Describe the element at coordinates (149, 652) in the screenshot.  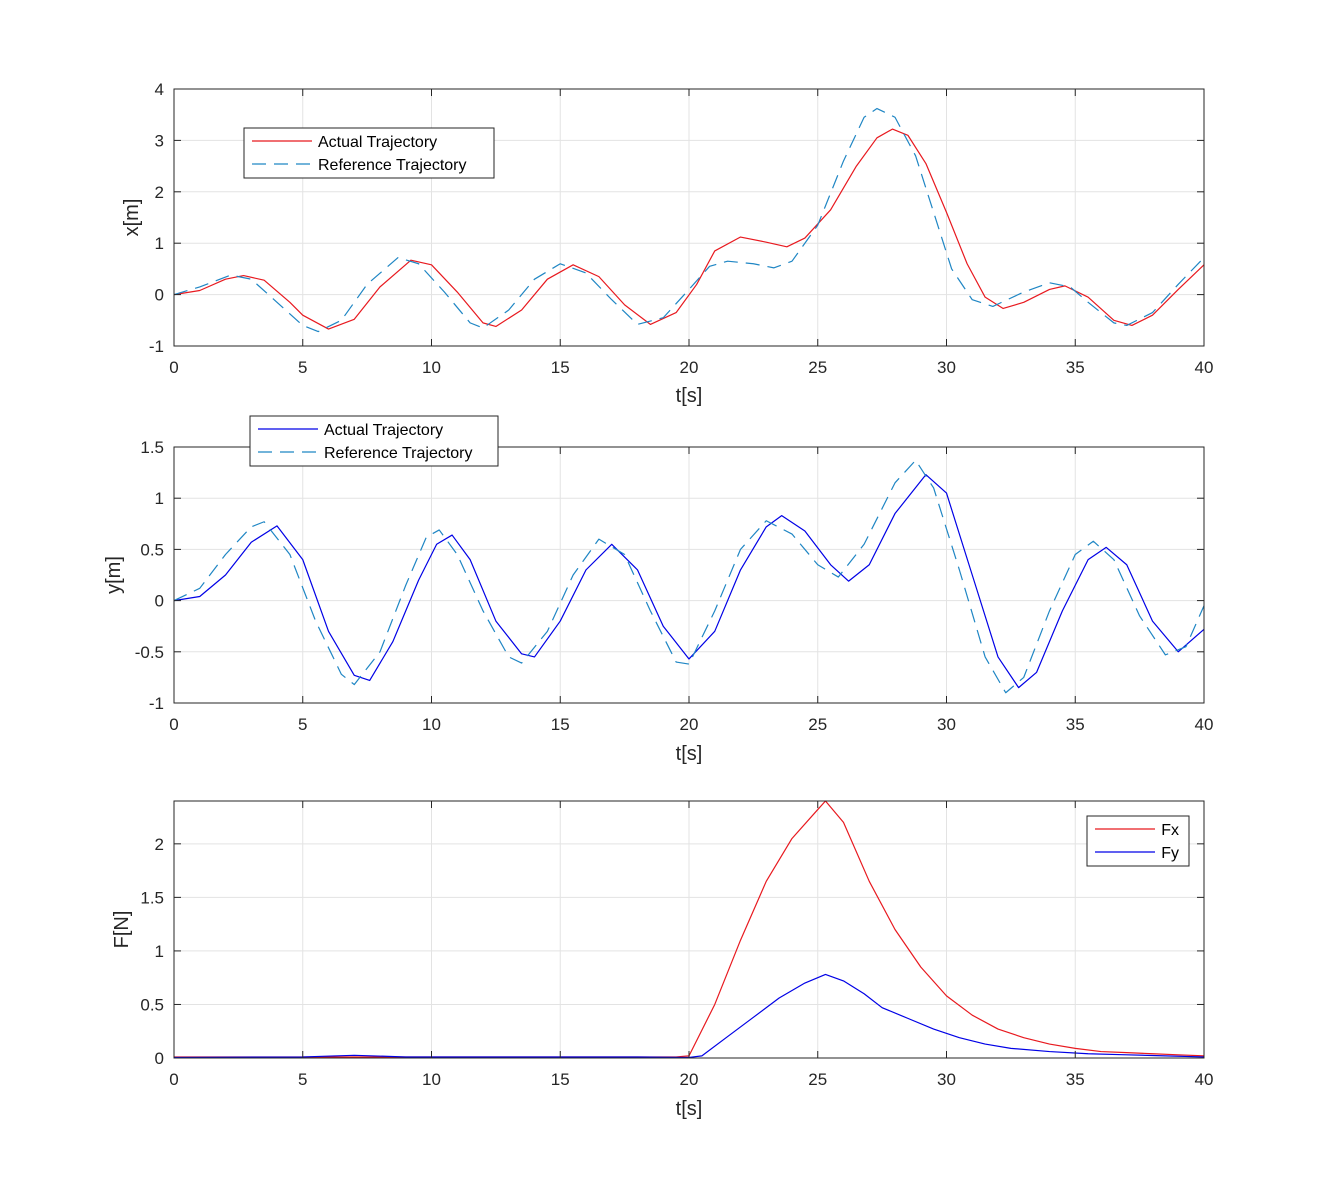
I see `y-tick-label: -0.5` at that location.